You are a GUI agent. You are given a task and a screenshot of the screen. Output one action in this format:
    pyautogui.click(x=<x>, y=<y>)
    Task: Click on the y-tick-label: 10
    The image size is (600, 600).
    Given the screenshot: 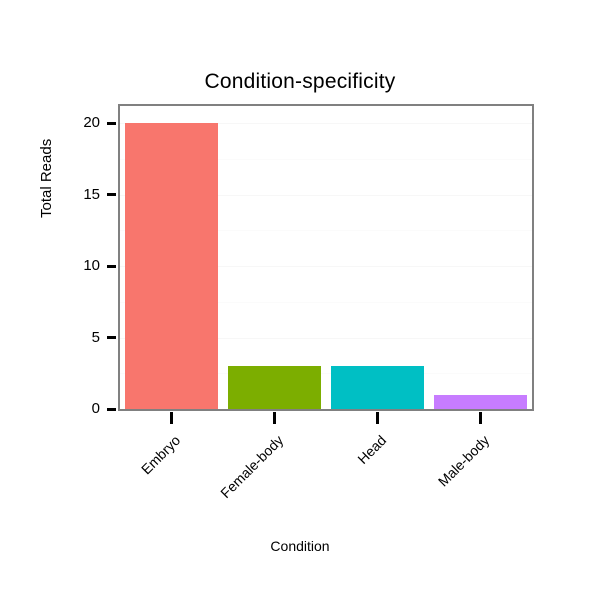 What is the action you would take?
    pyautogui.click(x=91, y=266)
    